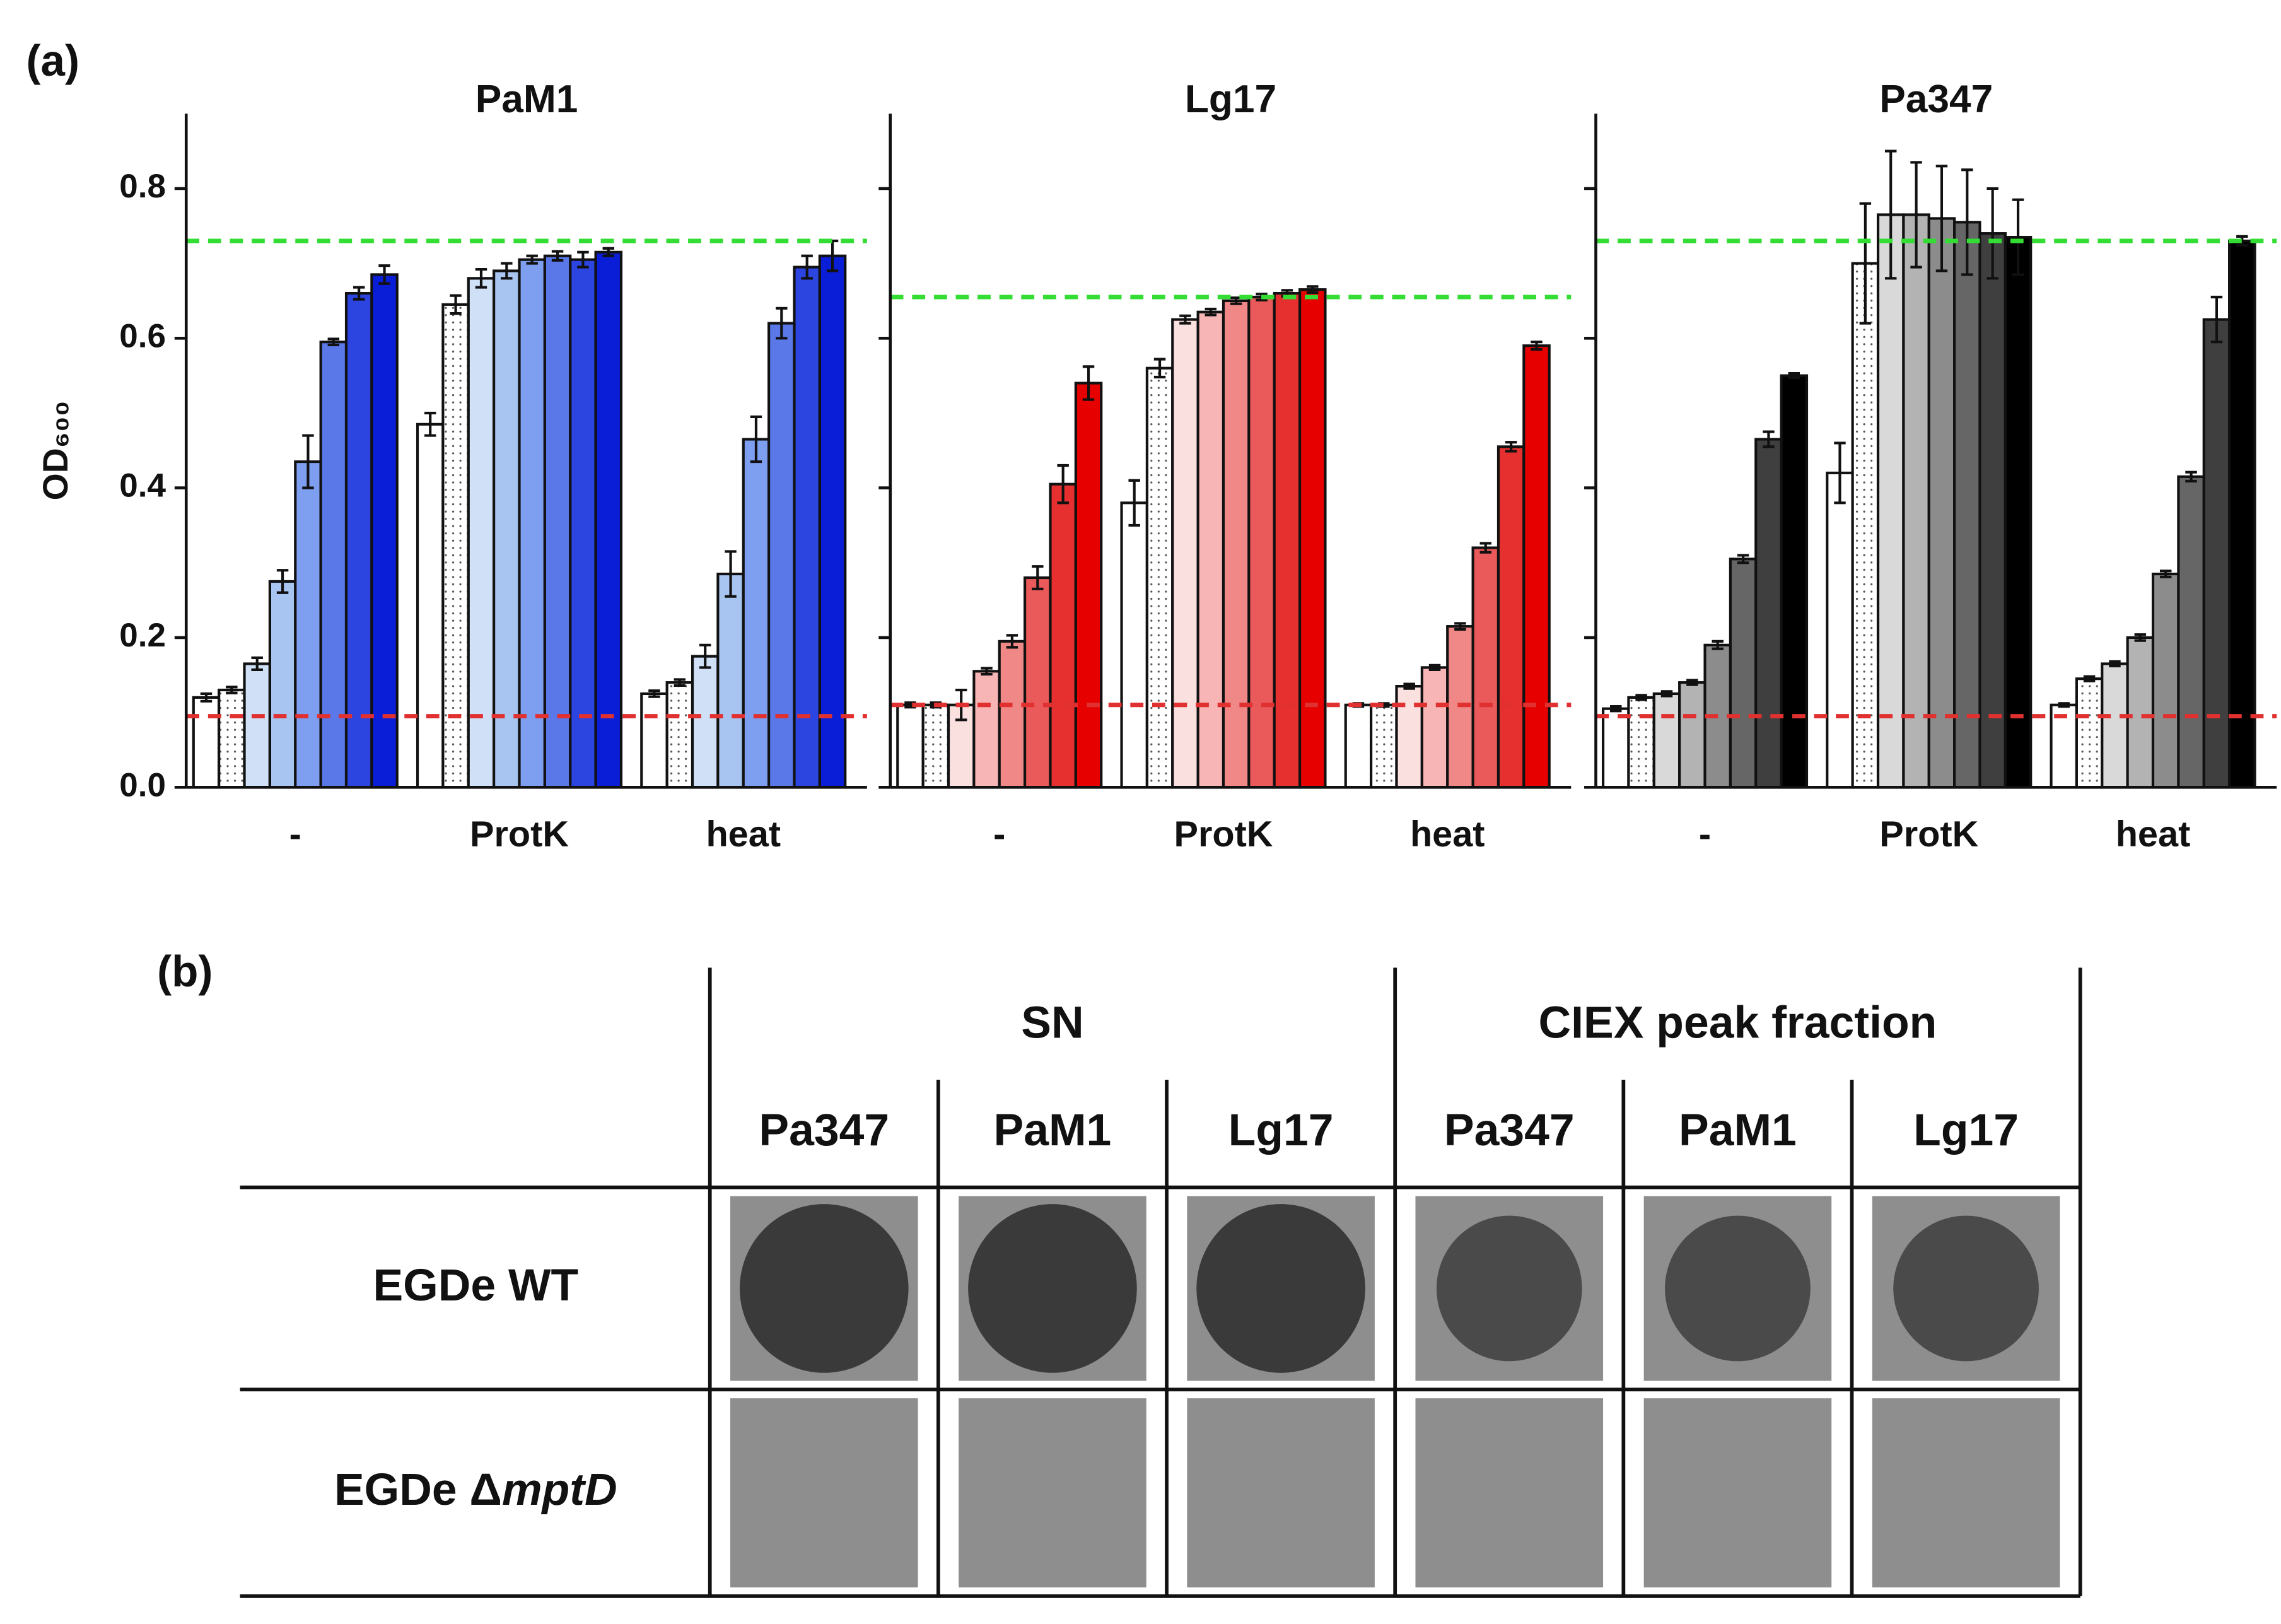 The image size is (2281, 1624). What do you see at coordinates (999, 835) in the screenshot?
I see `x-tick-label: -` at bounding box center [999, 835].